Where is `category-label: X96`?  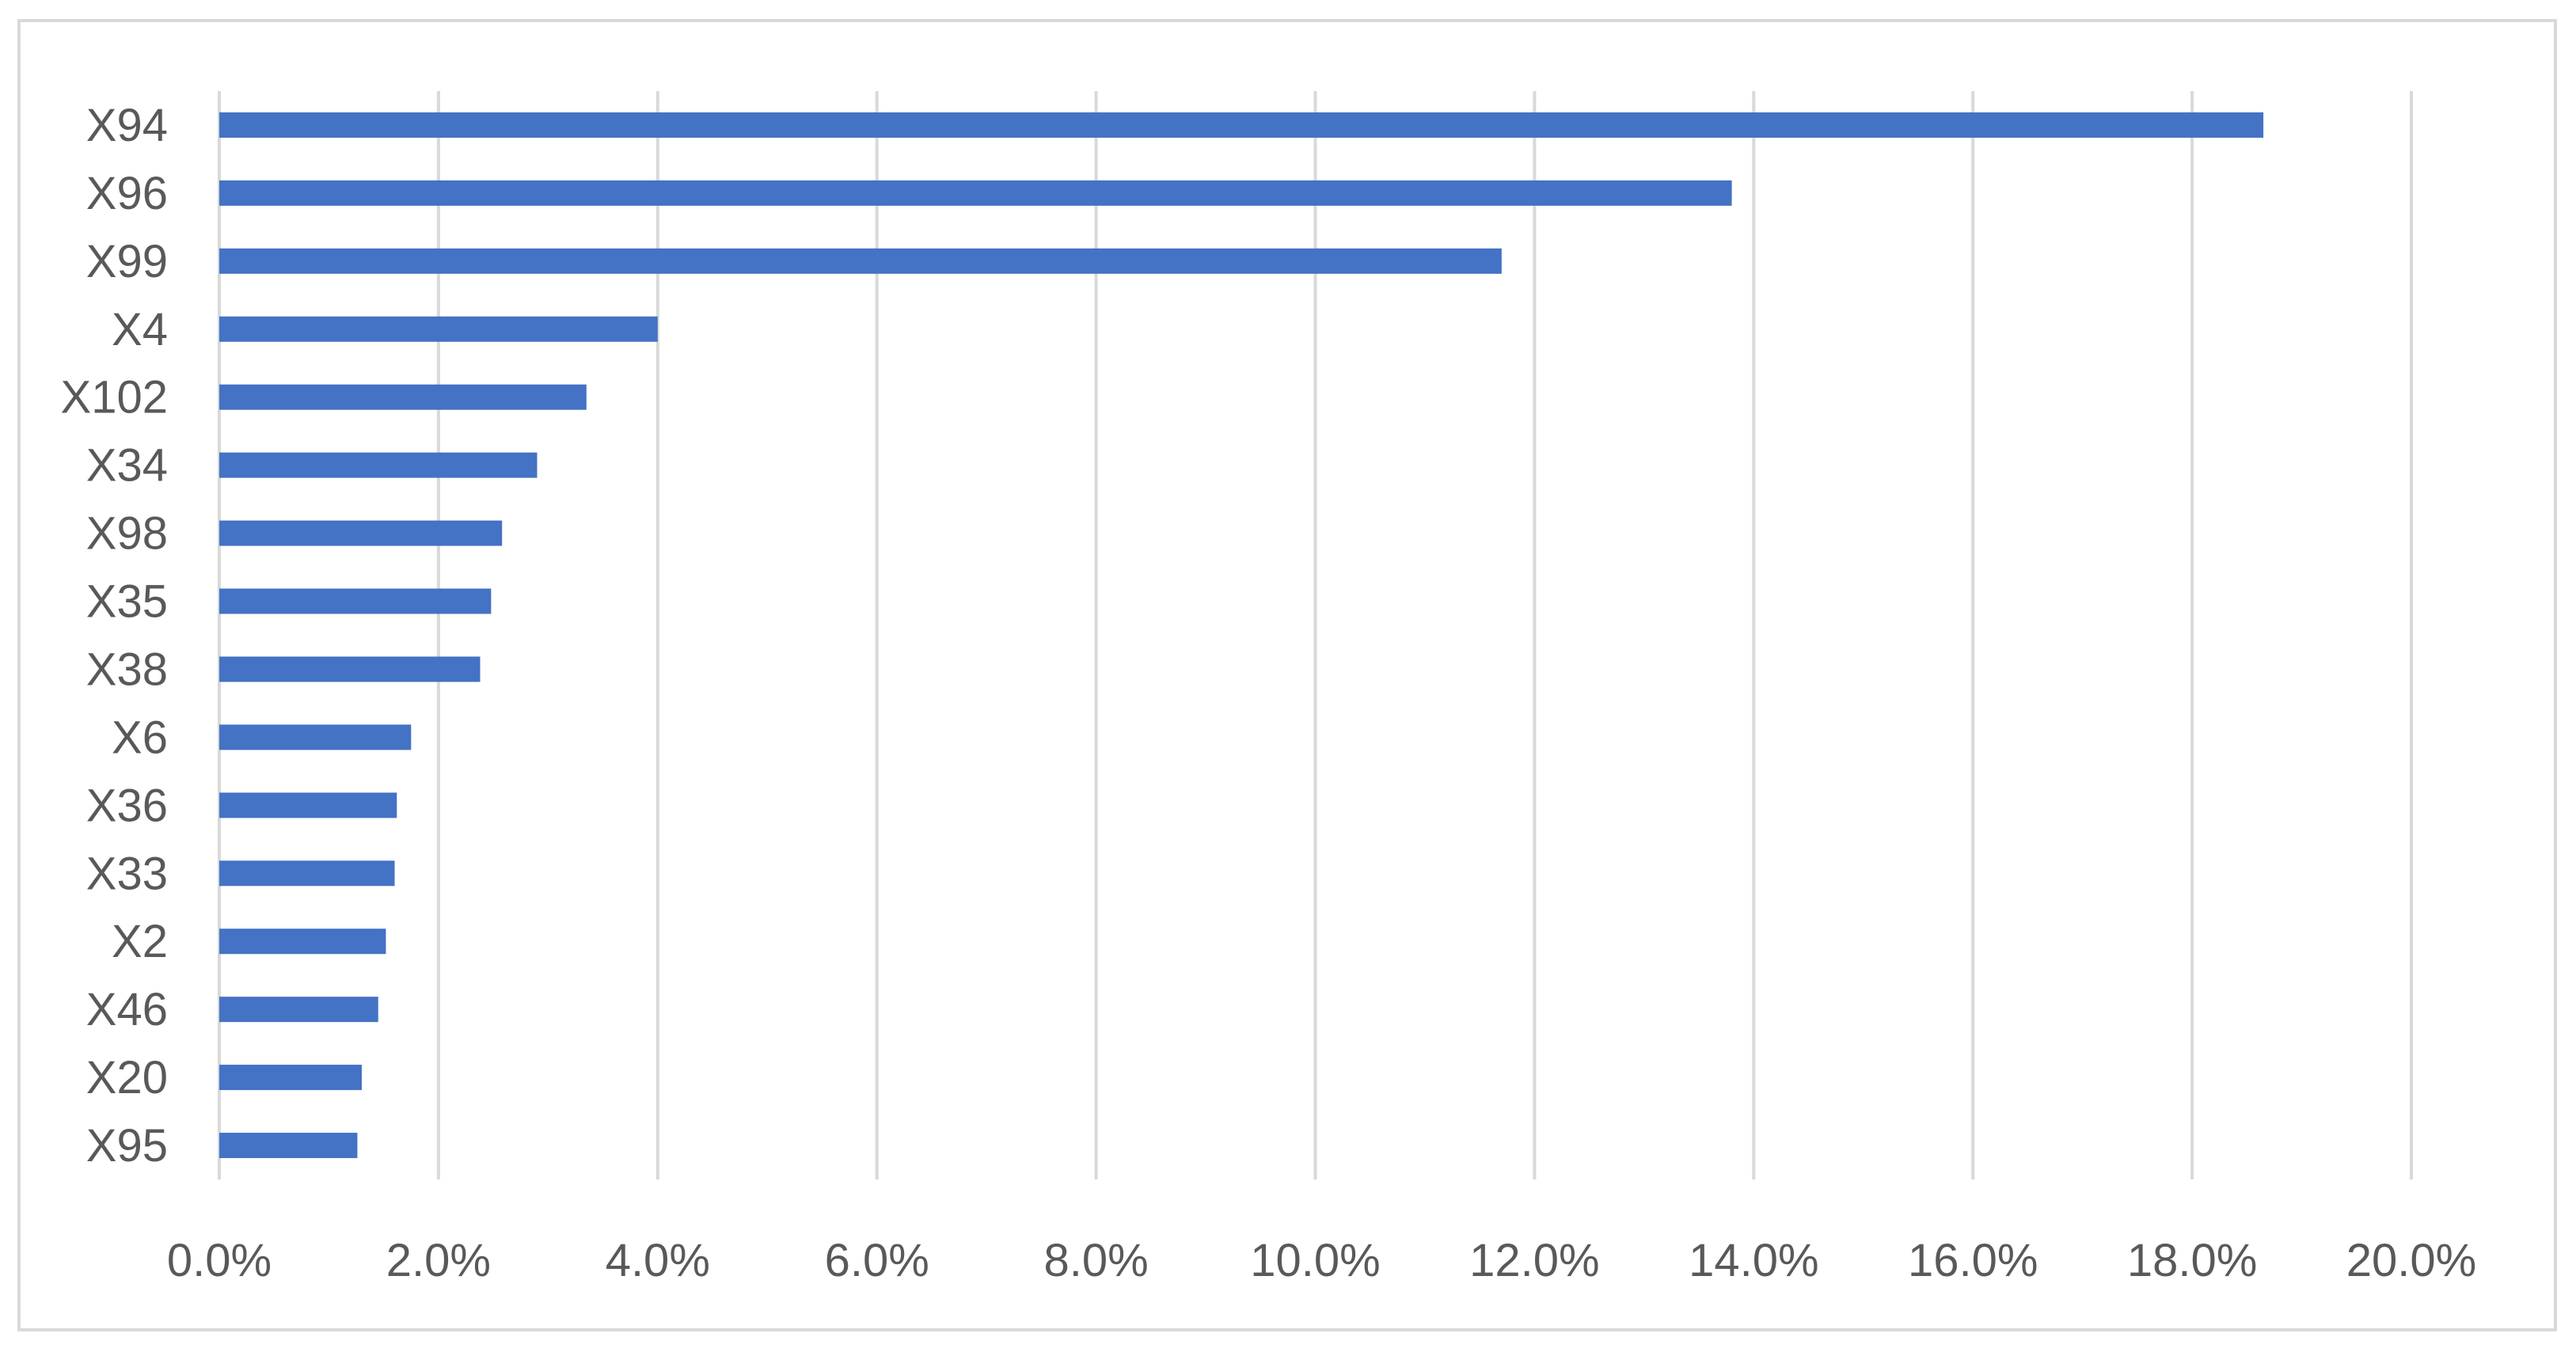
category-label: X96 is located at coordinates (127, 193).